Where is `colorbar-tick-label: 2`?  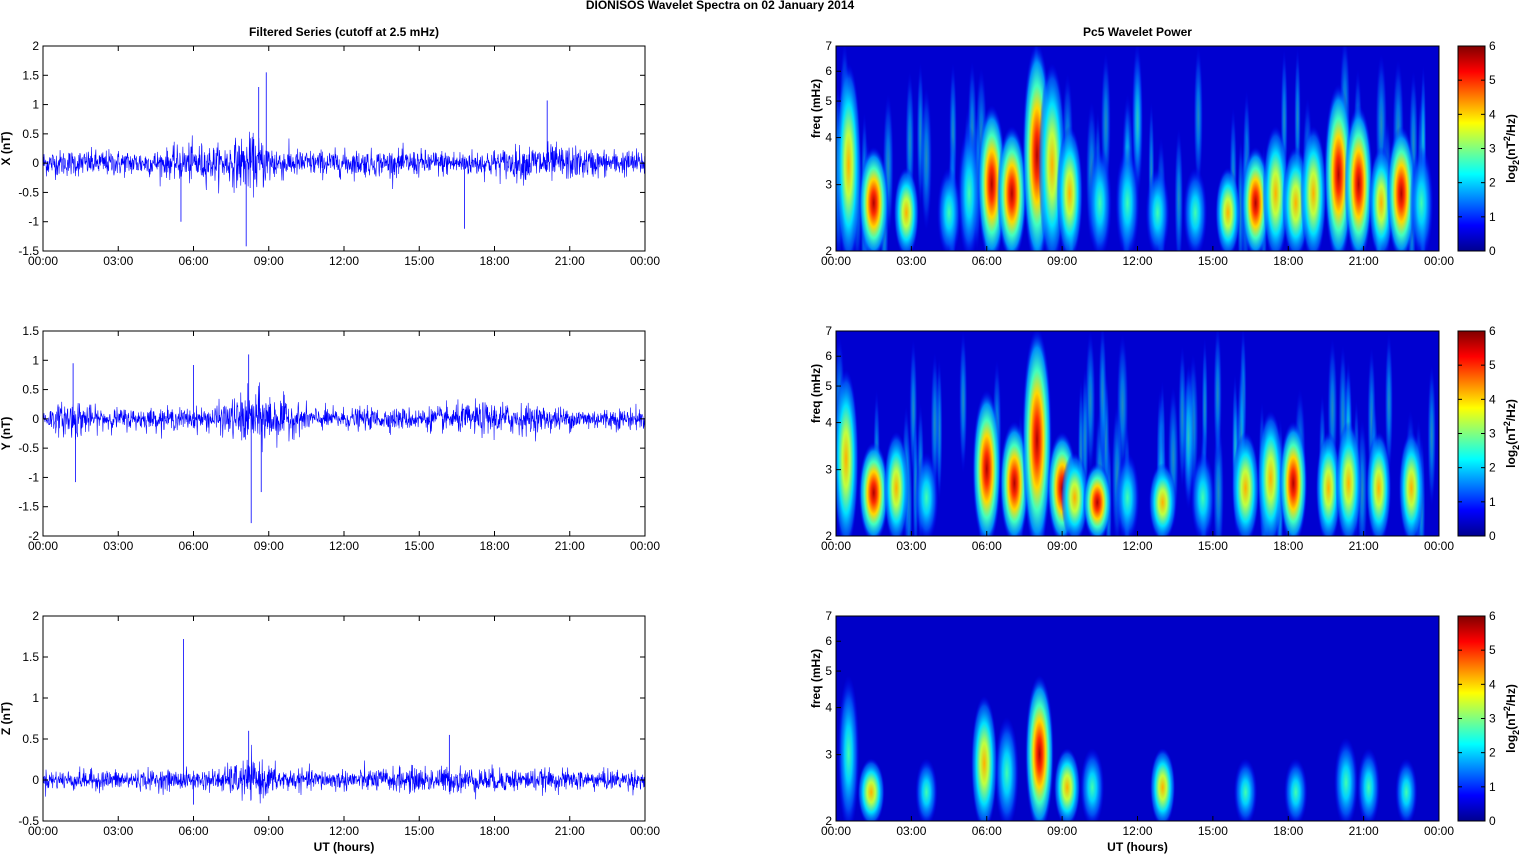
colorbar-tick-label: 2 is located at coordinates (1492, 183).